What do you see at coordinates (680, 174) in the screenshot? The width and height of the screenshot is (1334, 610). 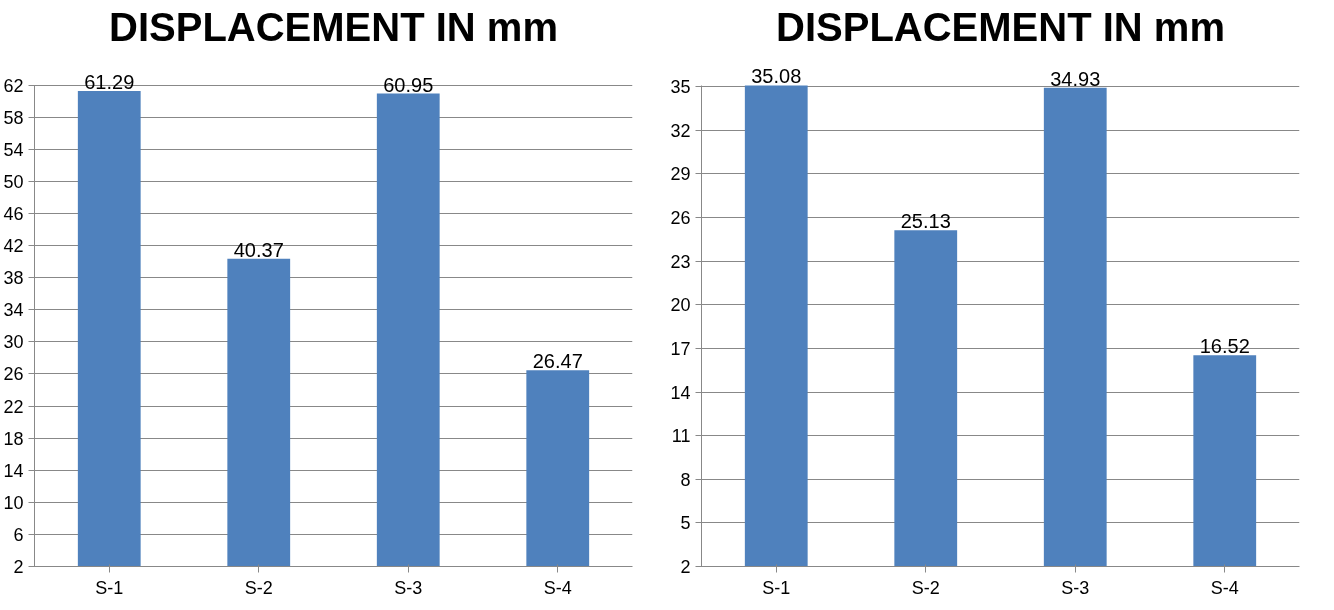 I see `y-tick-label: 29` at bounding box center [680, 174].